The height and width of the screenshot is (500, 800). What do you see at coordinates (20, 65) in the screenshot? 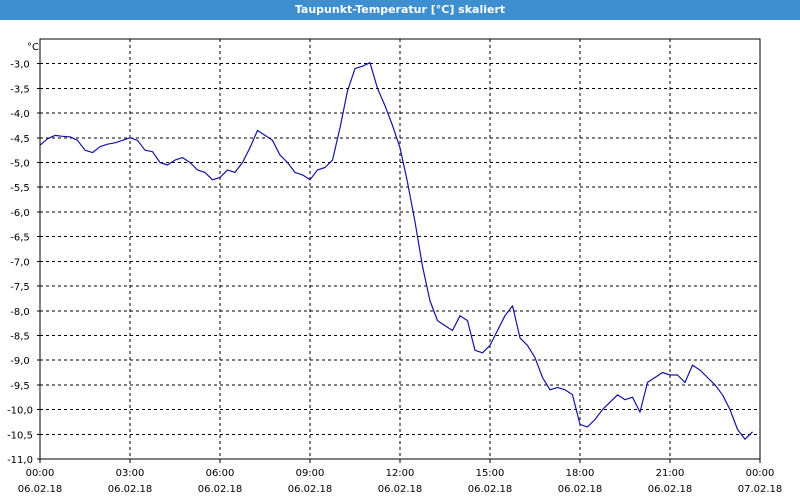
I see `y-tick-label: -3,0` at bounding box center [20, 65].